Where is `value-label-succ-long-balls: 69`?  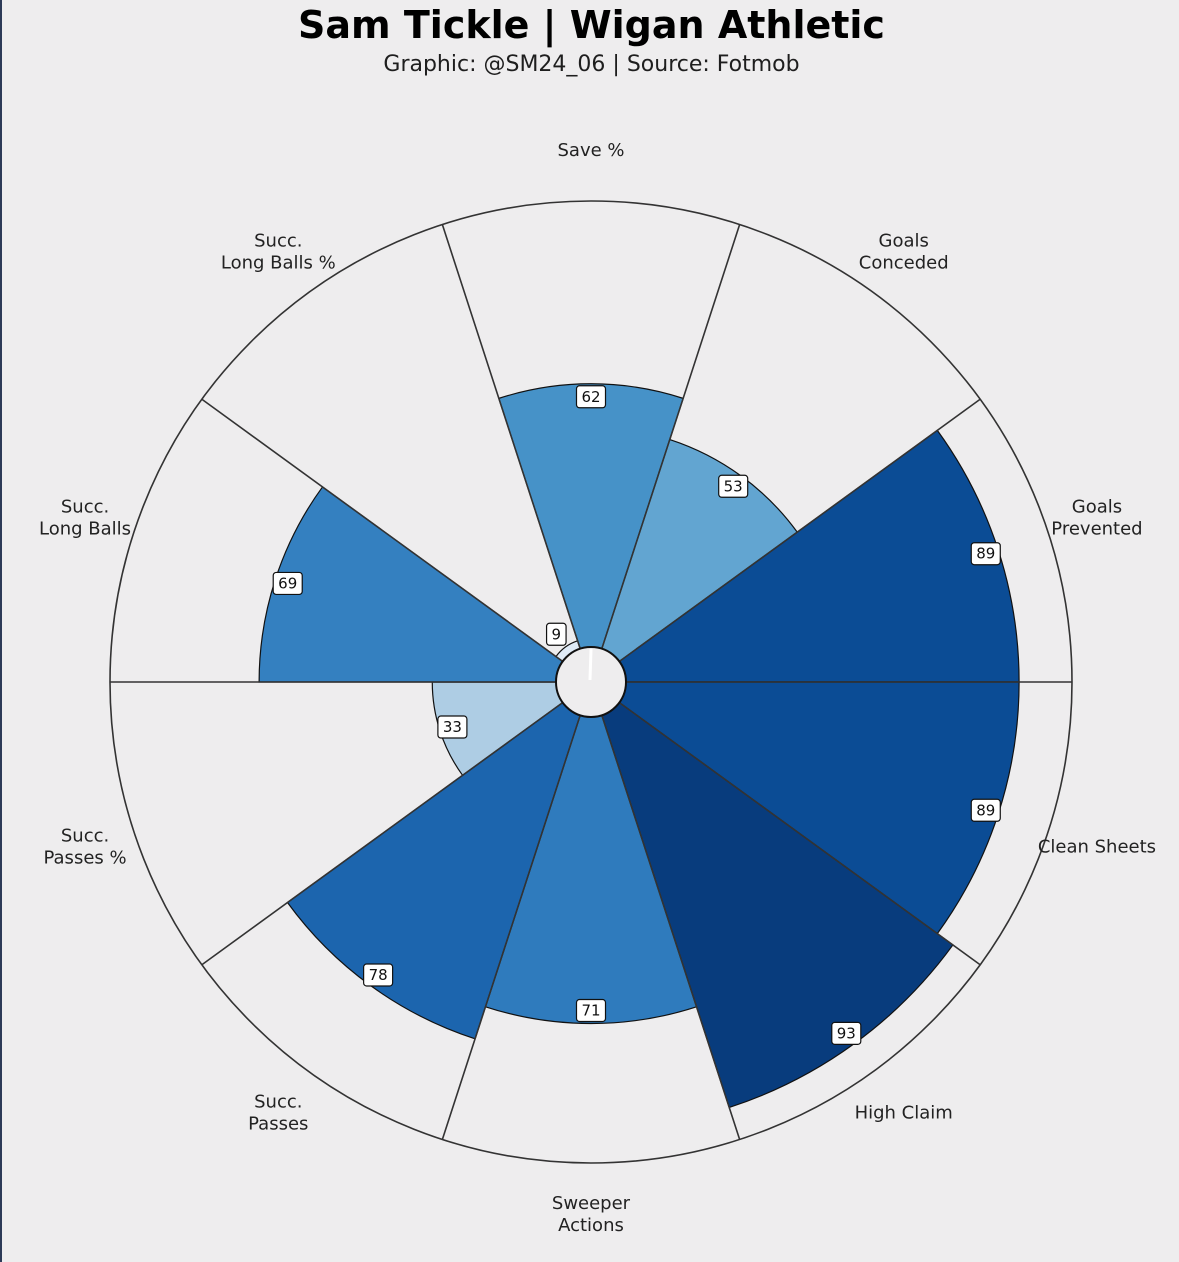
value-label-succ-long-balls: 69 is located at coordinates (287, 583).